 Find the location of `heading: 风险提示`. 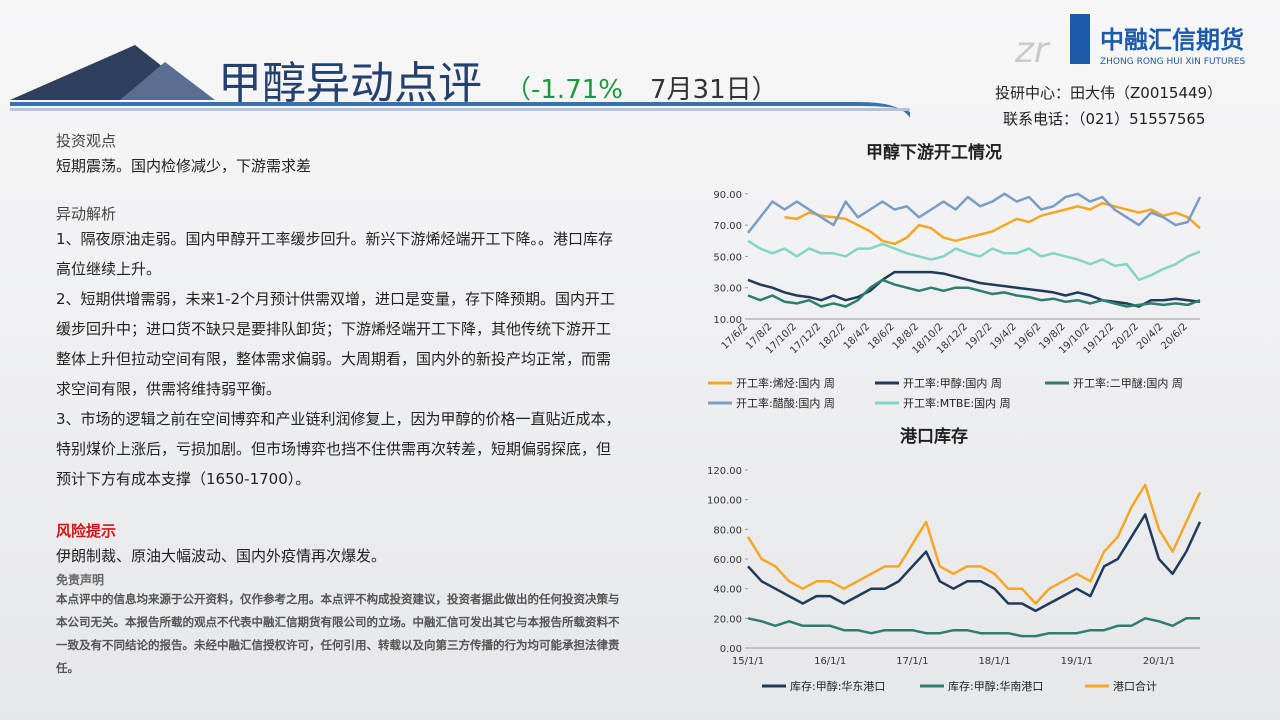

heading: 风险提示 is located at coordinates (86, 531).